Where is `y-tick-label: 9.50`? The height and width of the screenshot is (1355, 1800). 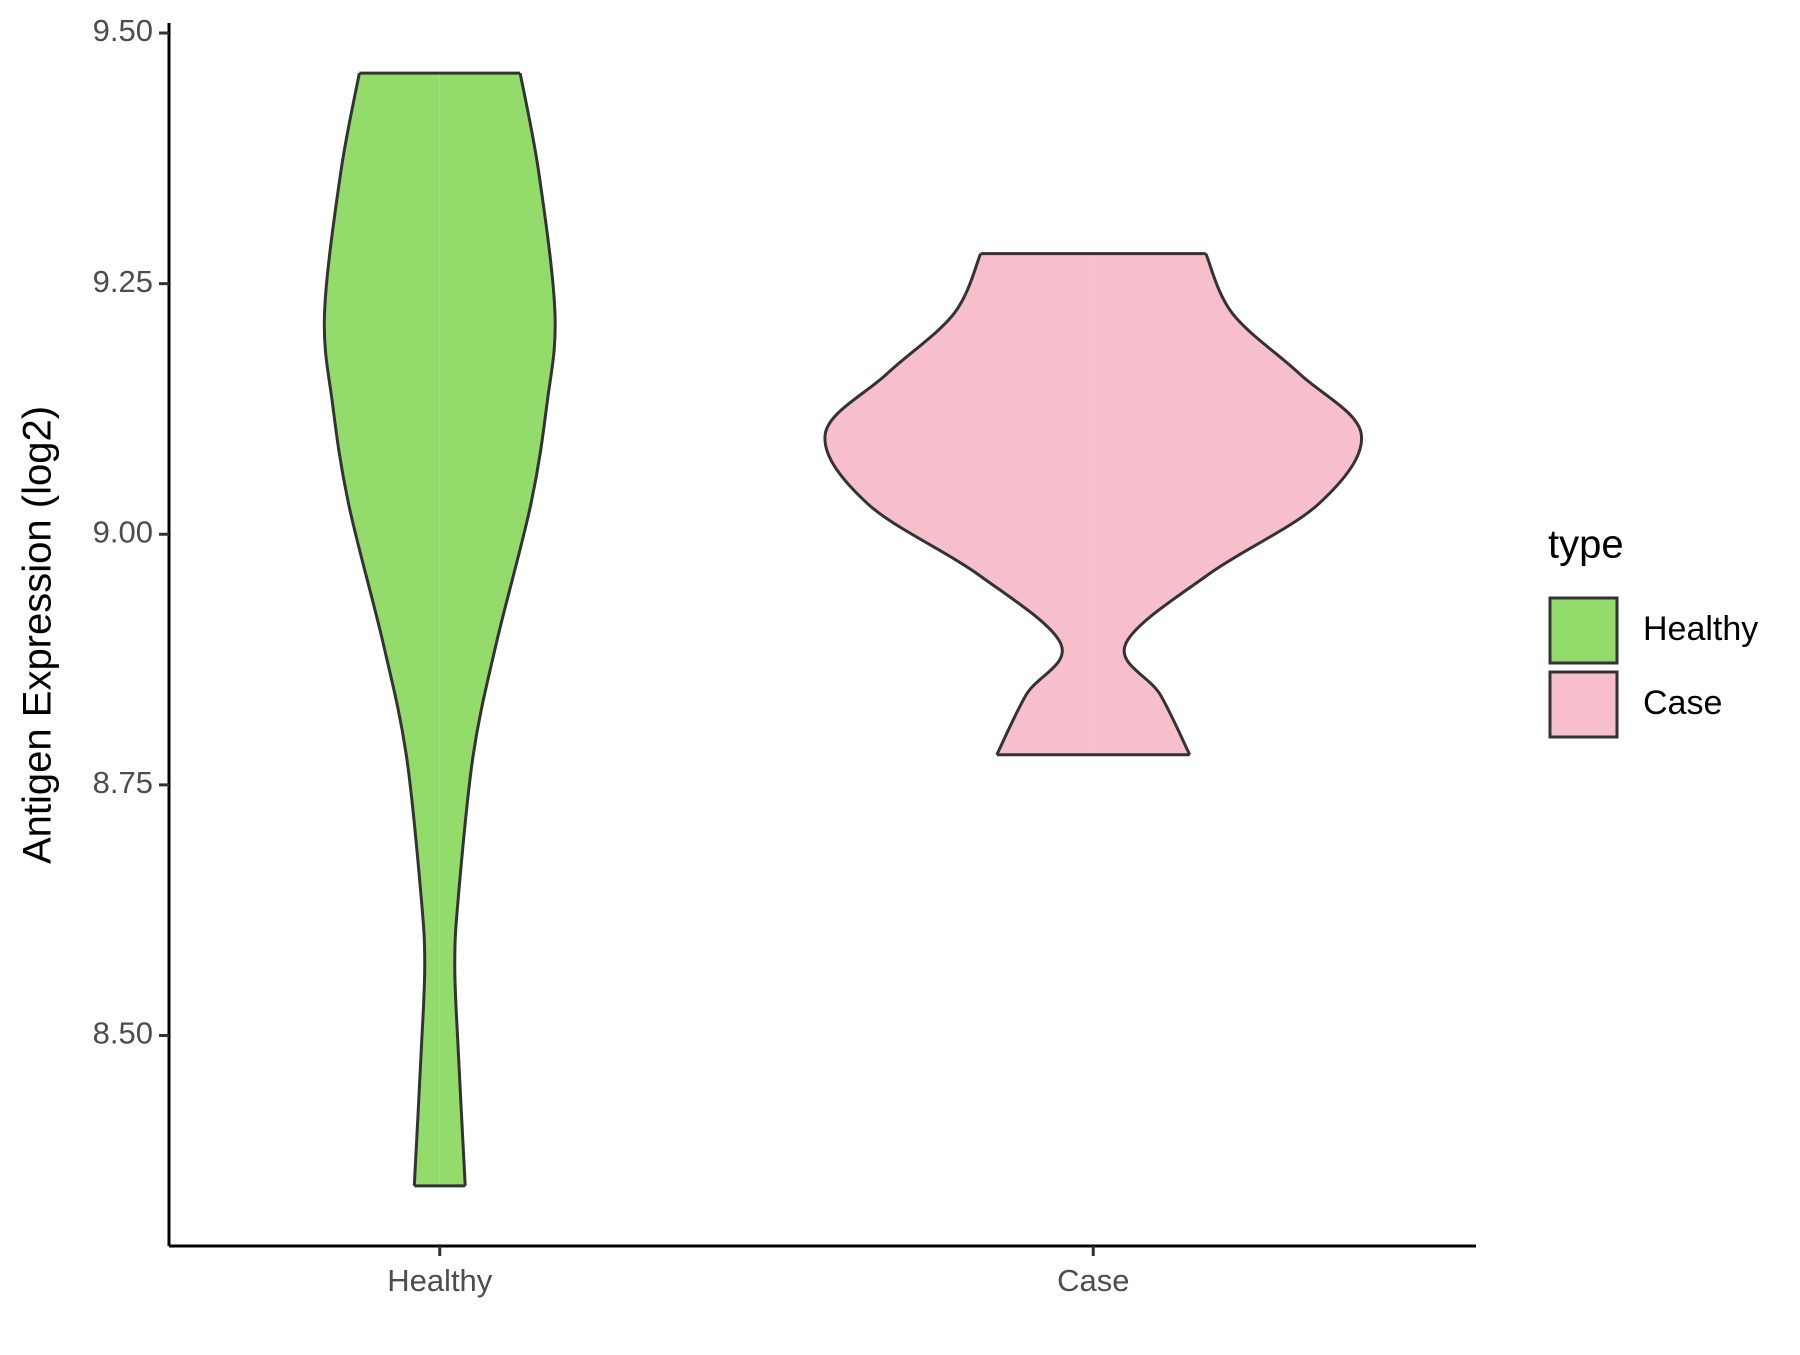
y-tick-label: 9.50 is located at coordinates (123, 30).